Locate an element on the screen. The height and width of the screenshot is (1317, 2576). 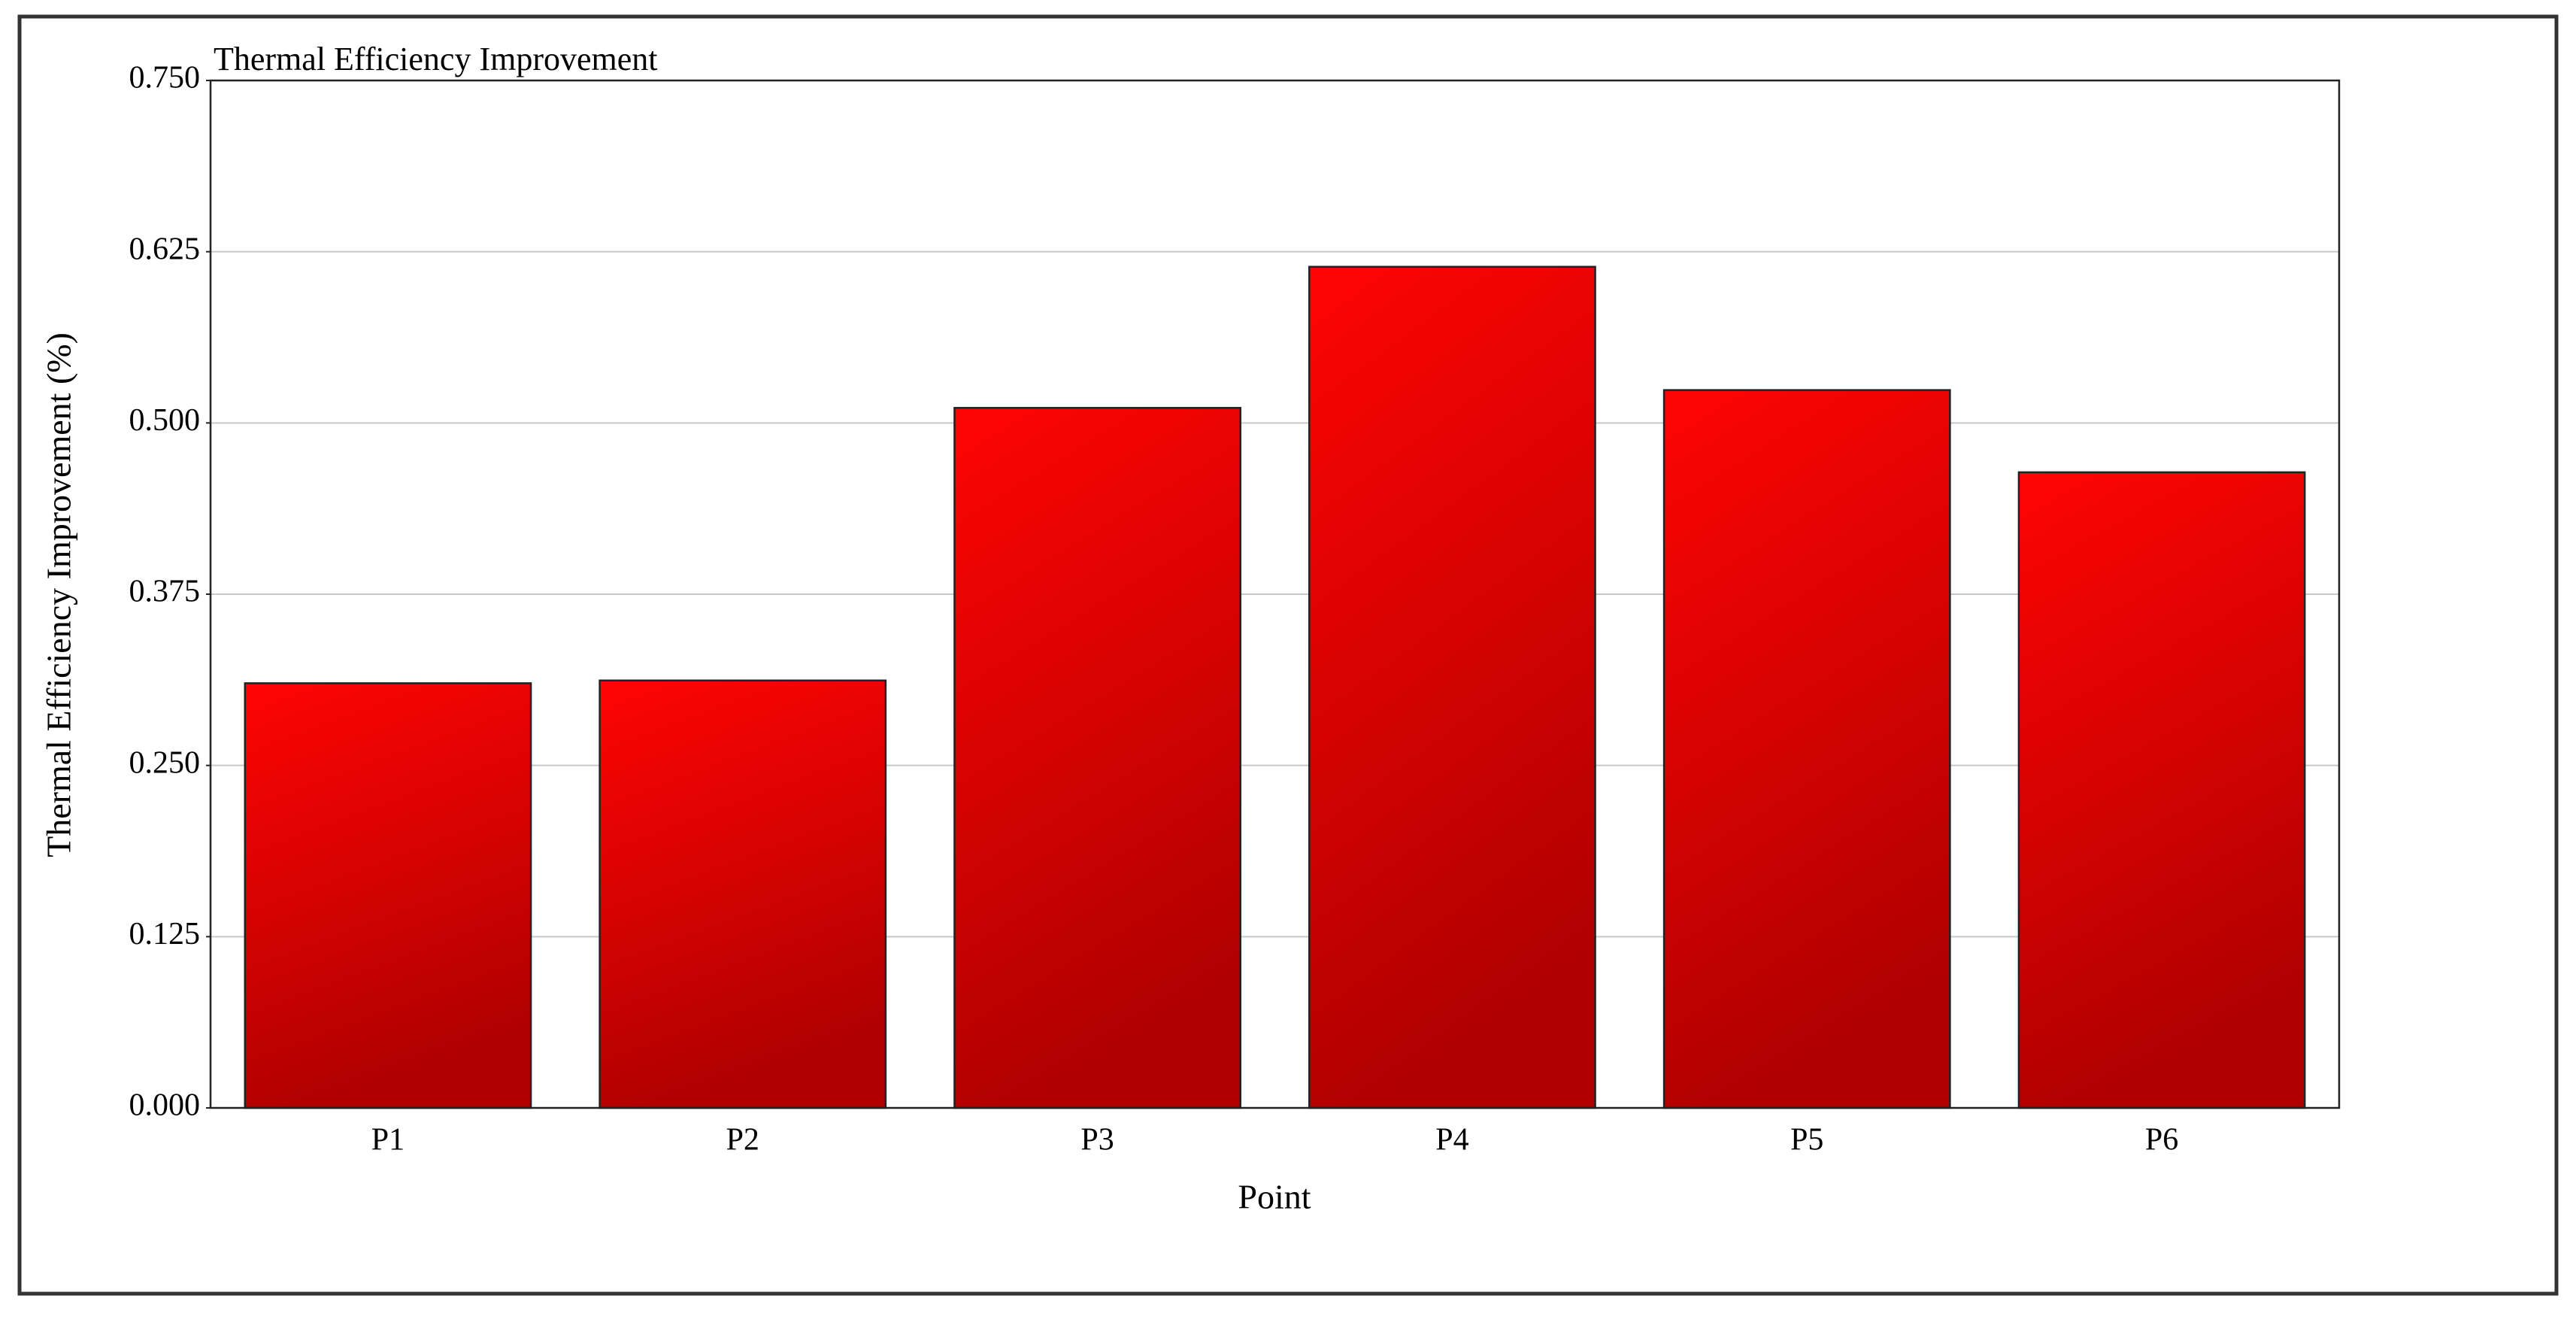
x-tick-label: P5 is located at coordinates (1806, 1140).